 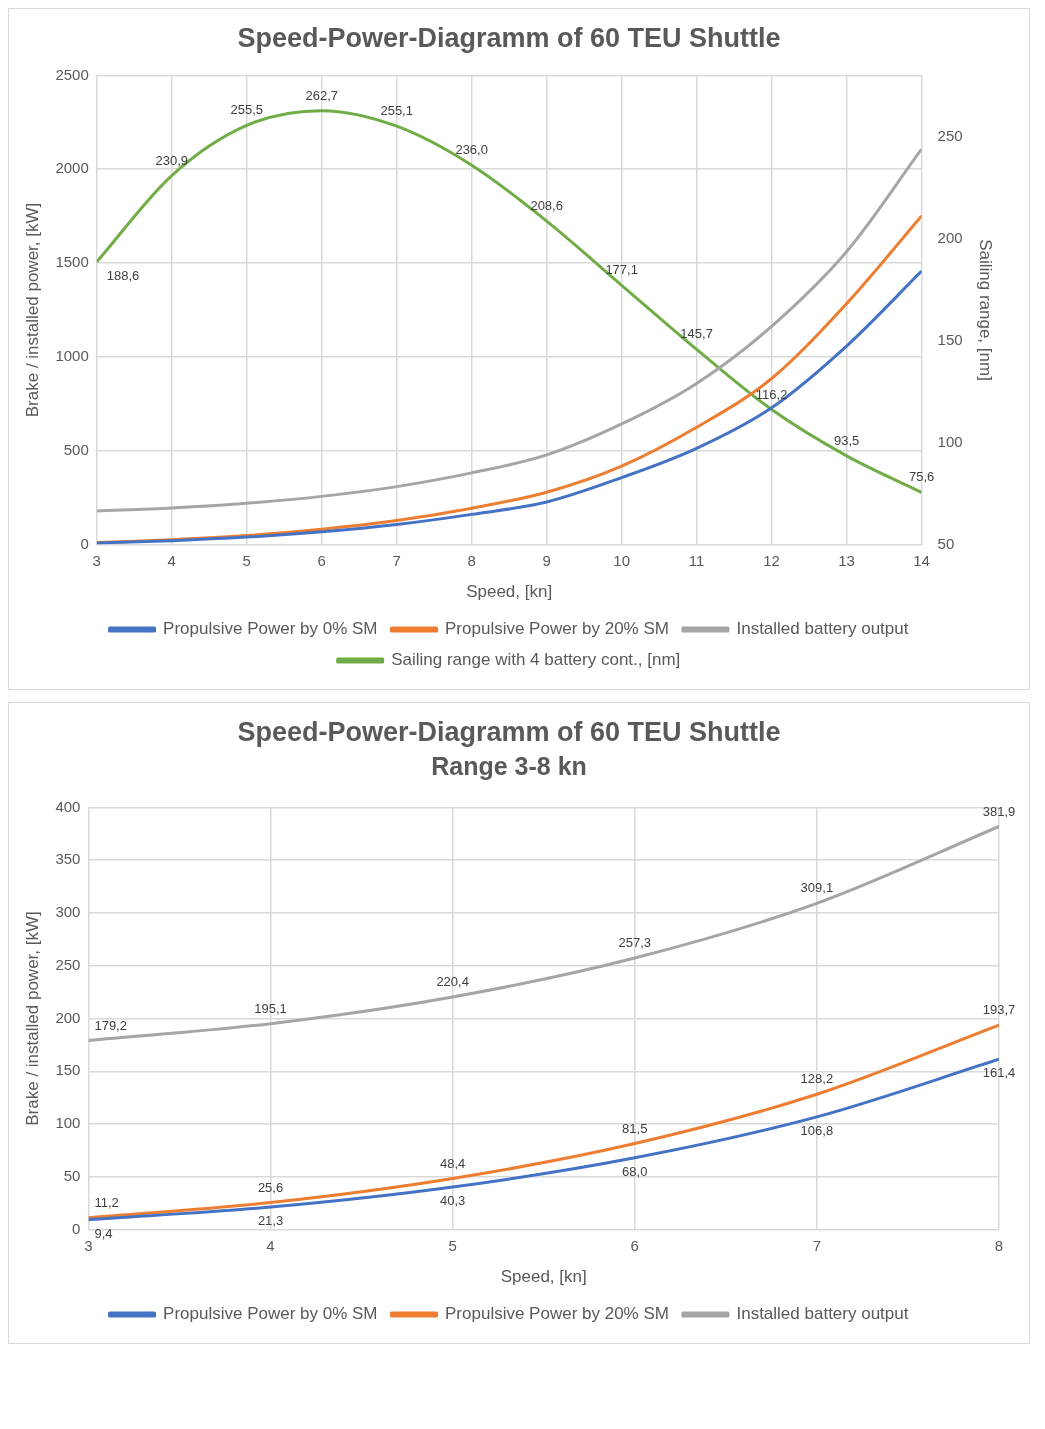 I want to click on data-label: 236,0, so click(x=471, y=150).